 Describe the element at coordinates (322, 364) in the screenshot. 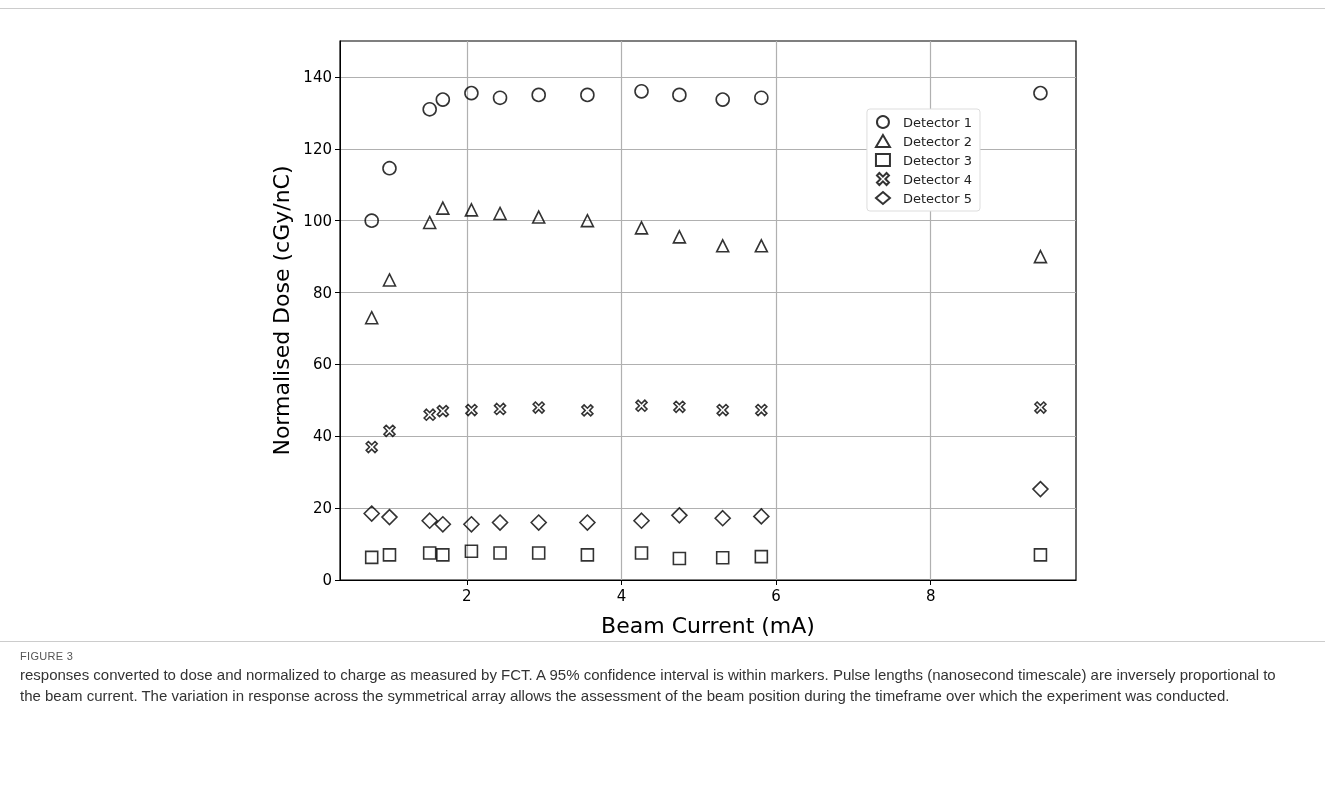

I see `y-tick-label: 60` at that location.